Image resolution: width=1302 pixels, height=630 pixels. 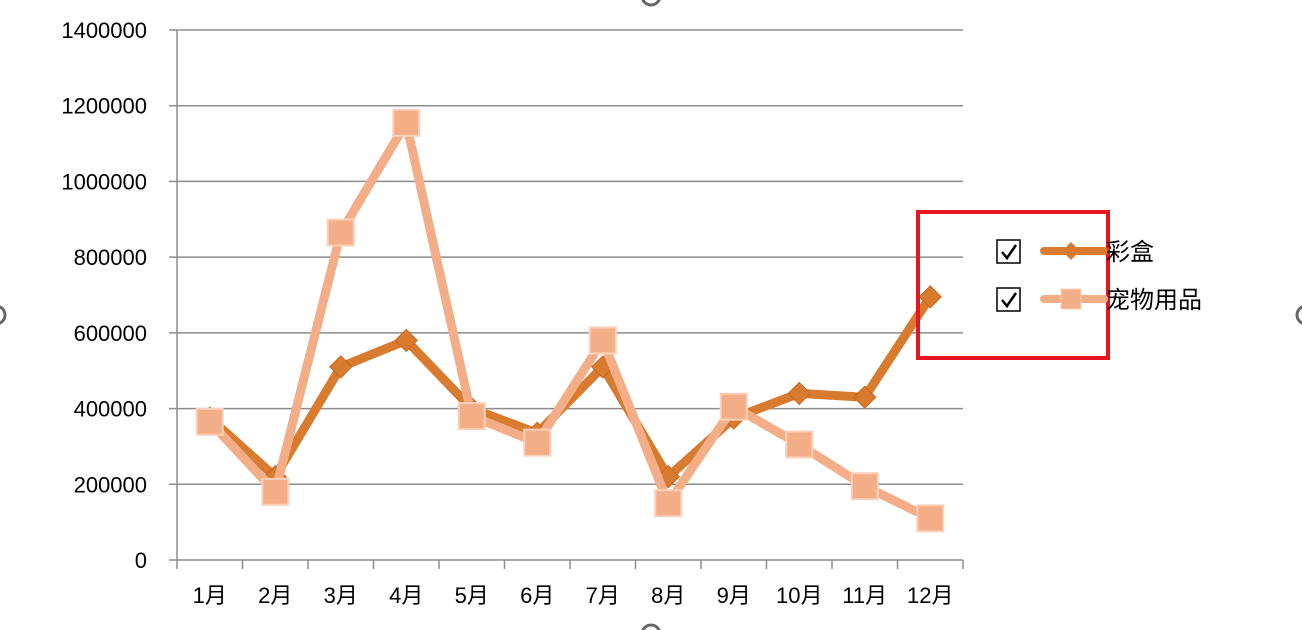 I want to click on selection-handle-bottom, so click(x=651, y=626).